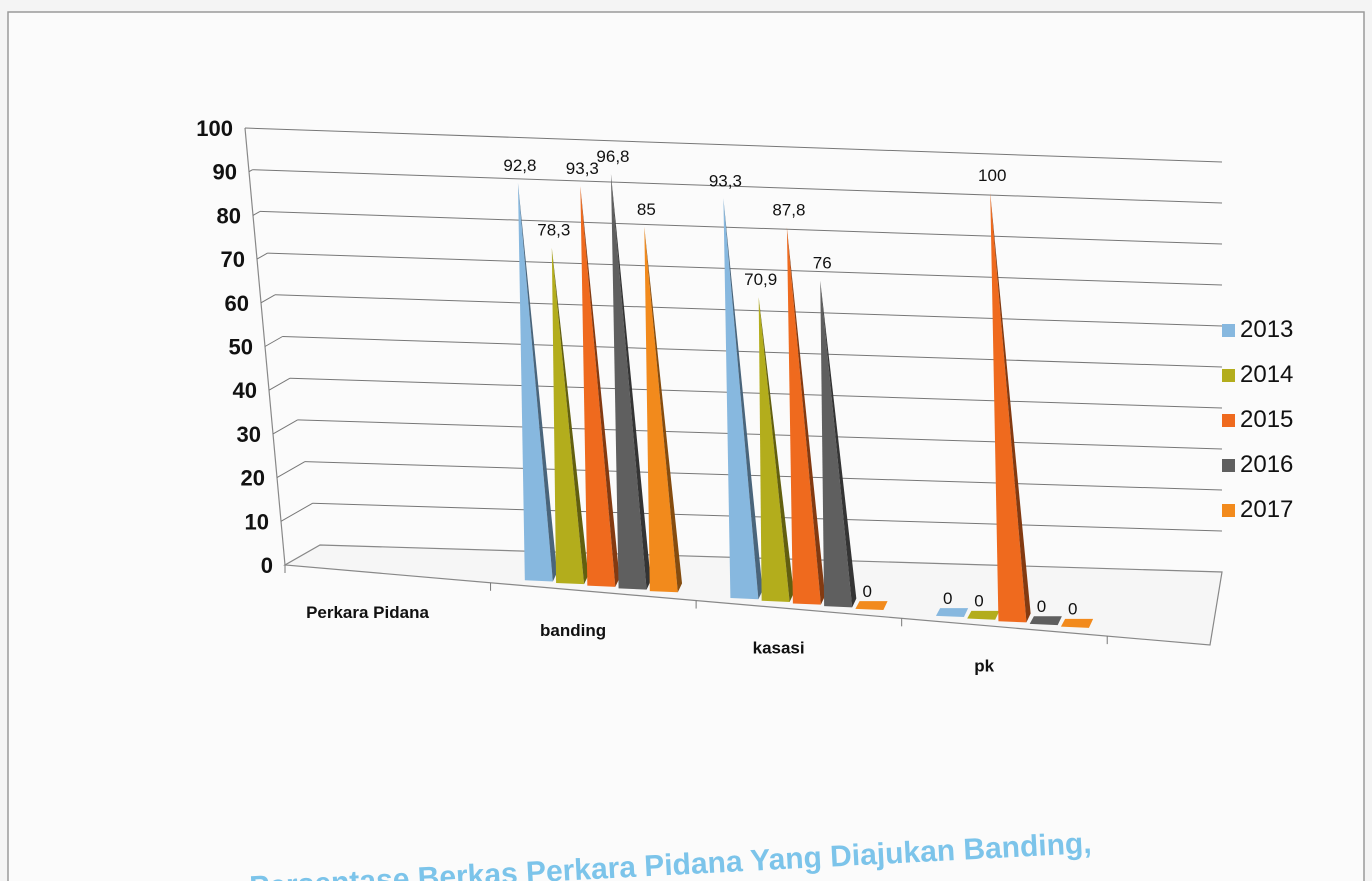  What do you see at coordinates (229, 215) in the screenshot?
I see `y-tick-label: 80` at bounding box center [229, 215].